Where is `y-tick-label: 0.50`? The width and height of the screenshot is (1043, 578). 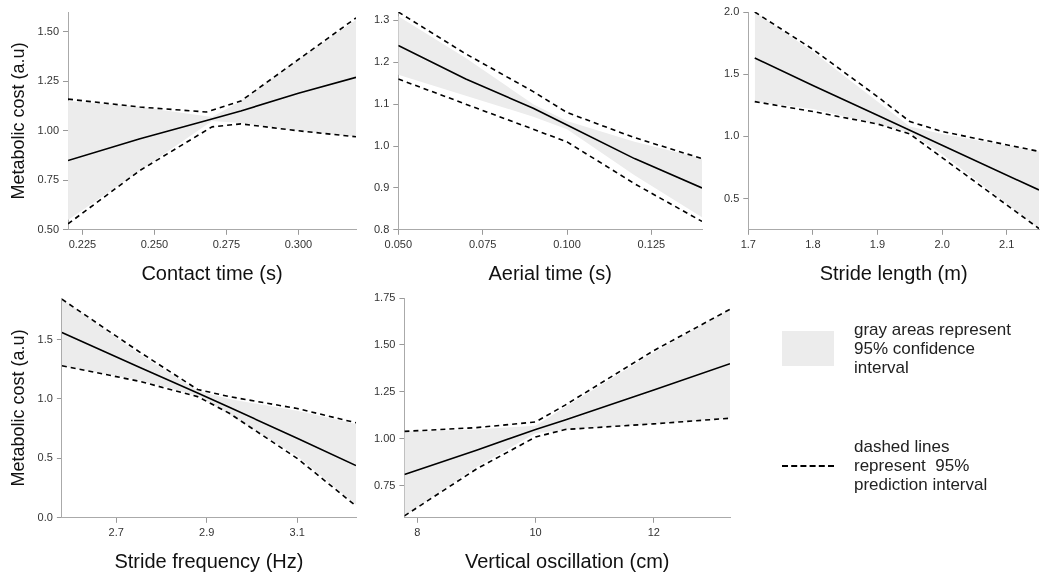 y-tick-label: 0.50 is located at coordinates (48, 228).